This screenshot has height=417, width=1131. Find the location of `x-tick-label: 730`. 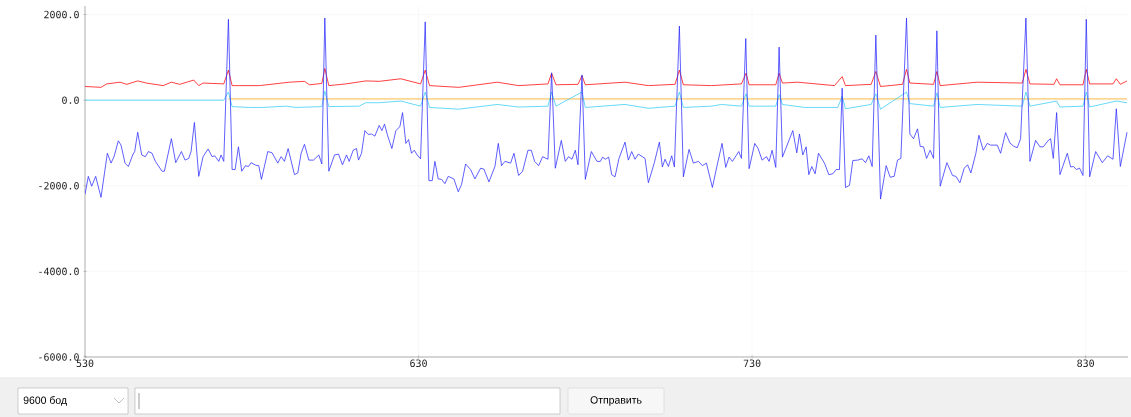

x-tick-label: 730 is located at coordinates (752, 363).